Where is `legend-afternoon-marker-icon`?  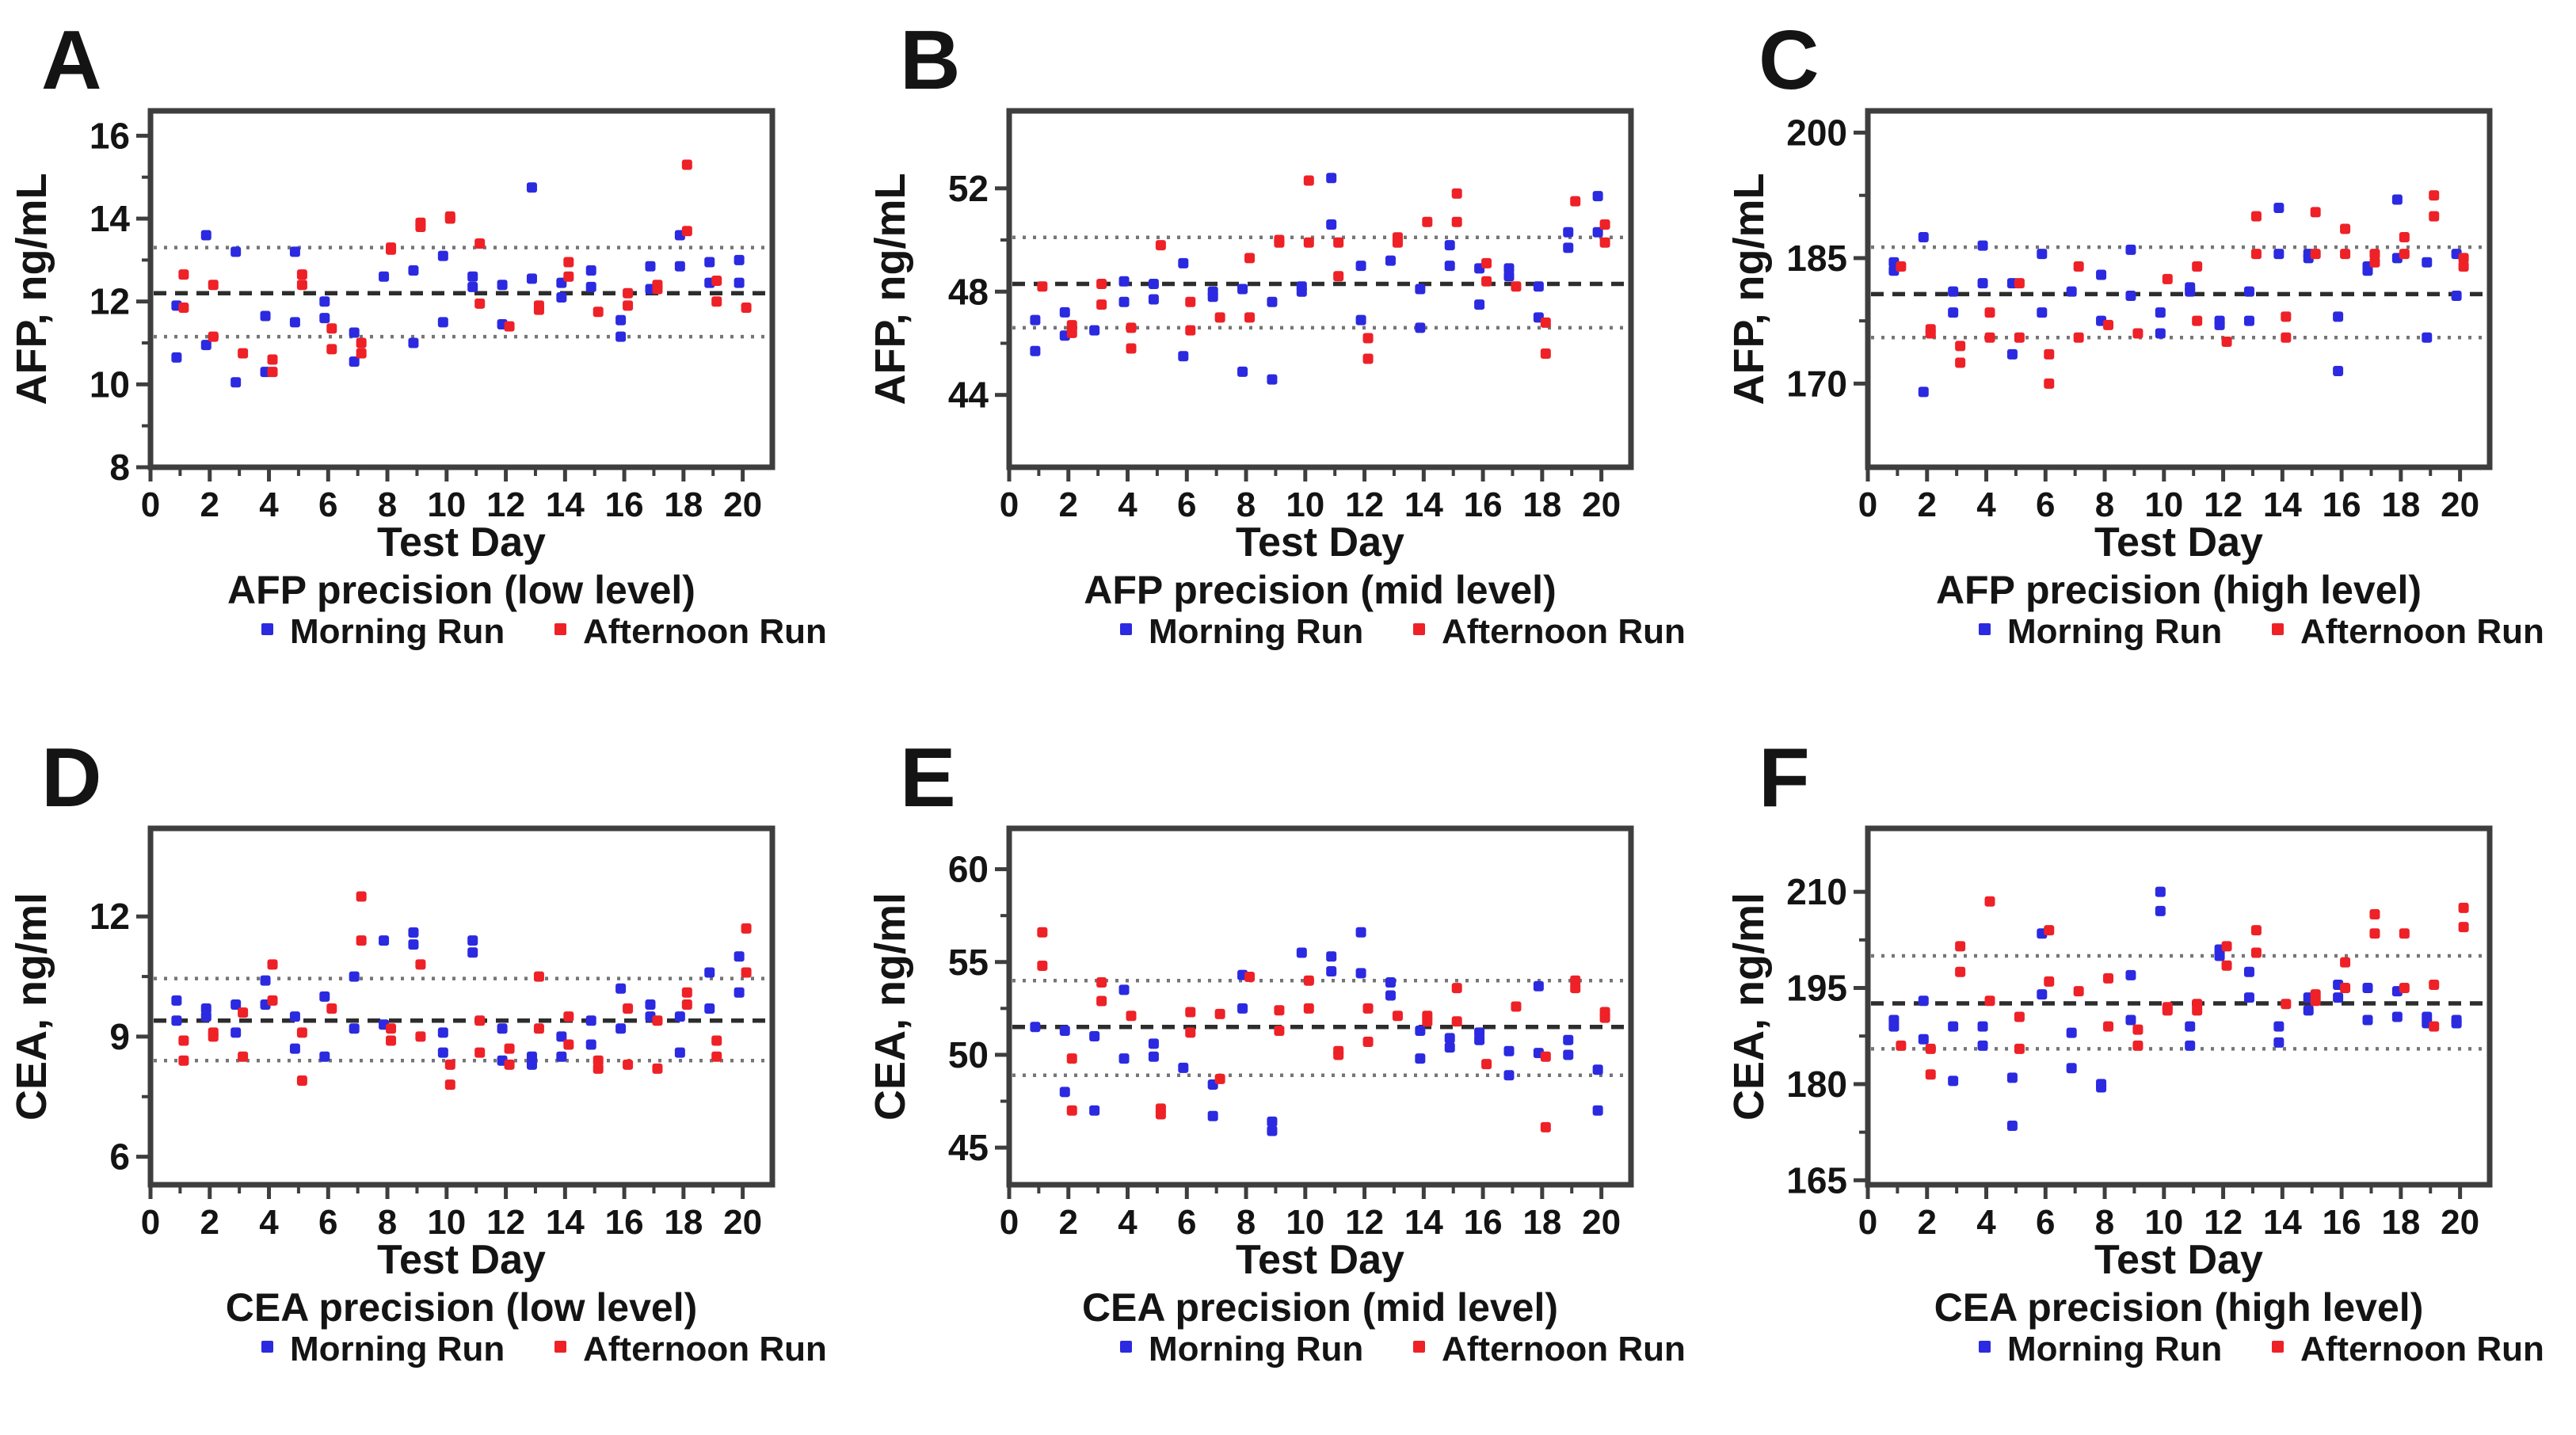 legend-afternoon-marker-icon is located at coordinates (560, 1347).